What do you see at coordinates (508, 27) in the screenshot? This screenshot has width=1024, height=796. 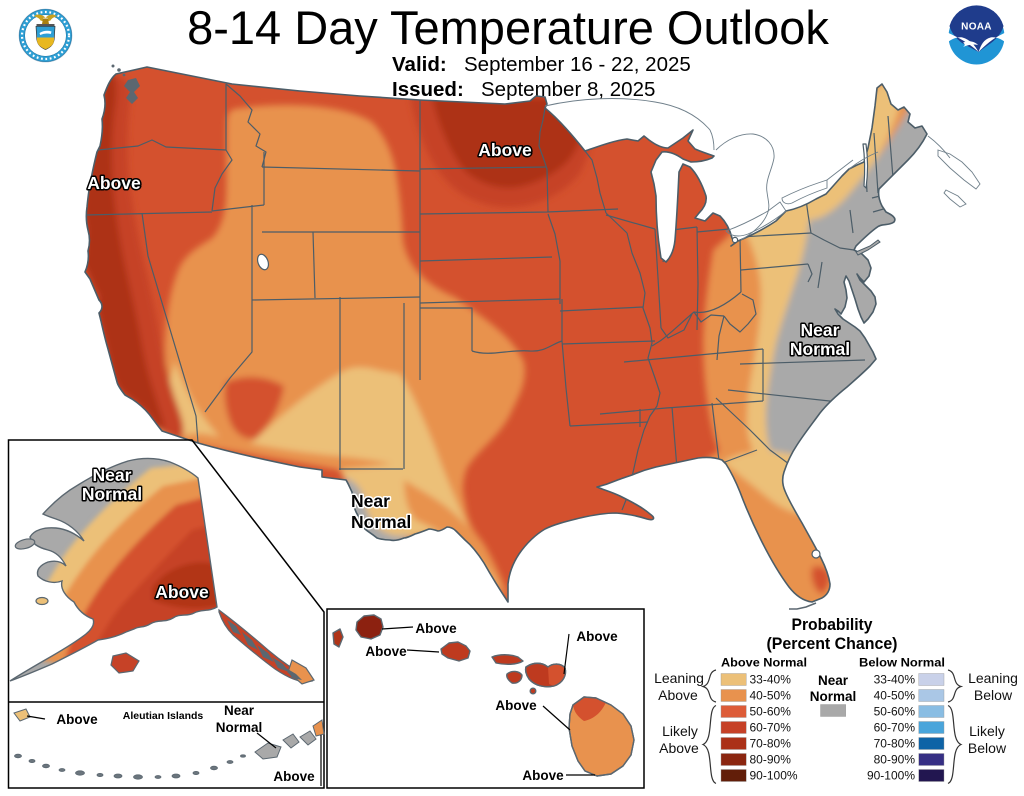 I see `svg-text: 8-14 Day Temperature Outlook` at bounding box center [508, 27].